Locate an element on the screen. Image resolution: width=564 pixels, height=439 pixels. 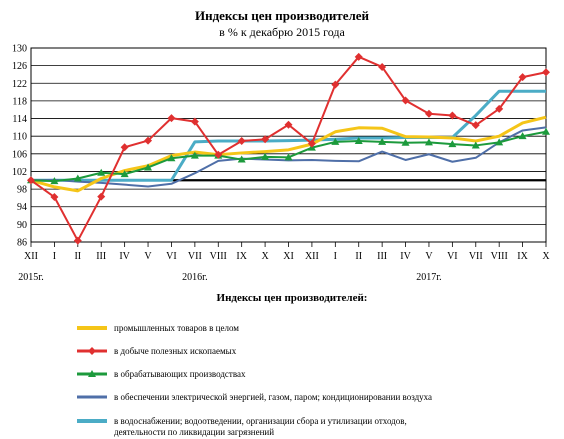
year-label: 2016г. is located at coordinates (194, 277).